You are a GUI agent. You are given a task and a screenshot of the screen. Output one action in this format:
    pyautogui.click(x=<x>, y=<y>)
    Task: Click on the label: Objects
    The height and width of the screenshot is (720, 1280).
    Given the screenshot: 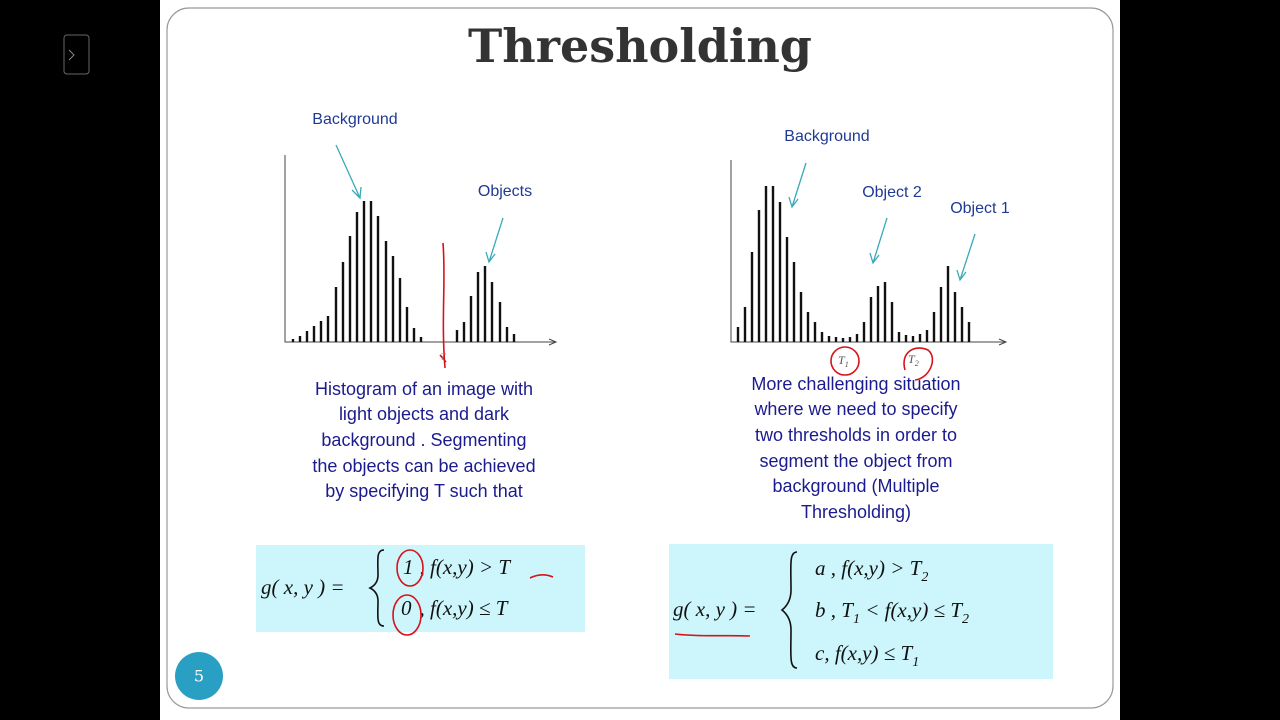 What is the action you would take?
    pyautogui.click(x=505, y=191)
    